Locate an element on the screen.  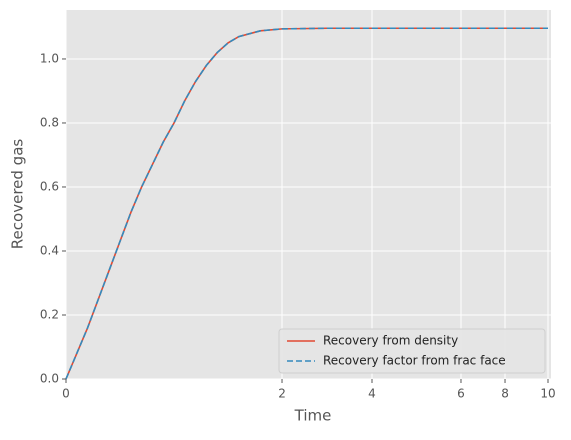
y-tick-label: 0.2 is located at coordinates (49, 314).